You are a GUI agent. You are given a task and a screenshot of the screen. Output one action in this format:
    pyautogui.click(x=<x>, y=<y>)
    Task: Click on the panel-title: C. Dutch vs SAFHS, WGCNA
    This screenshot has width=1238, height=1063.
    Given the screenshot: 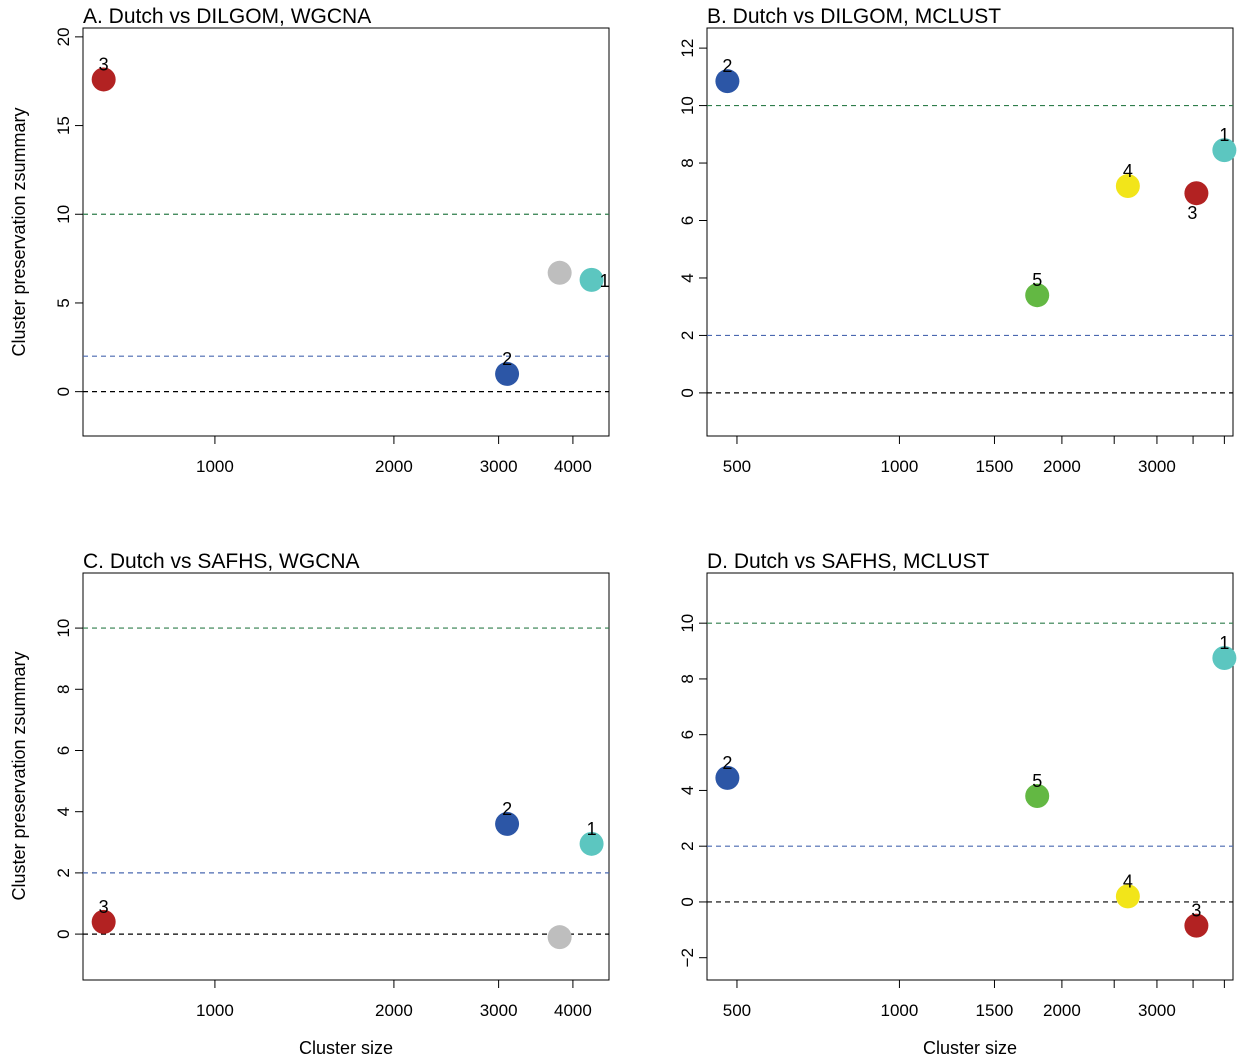 What is the action you would take?
    pyautogui.click(x=221, y=561)
    